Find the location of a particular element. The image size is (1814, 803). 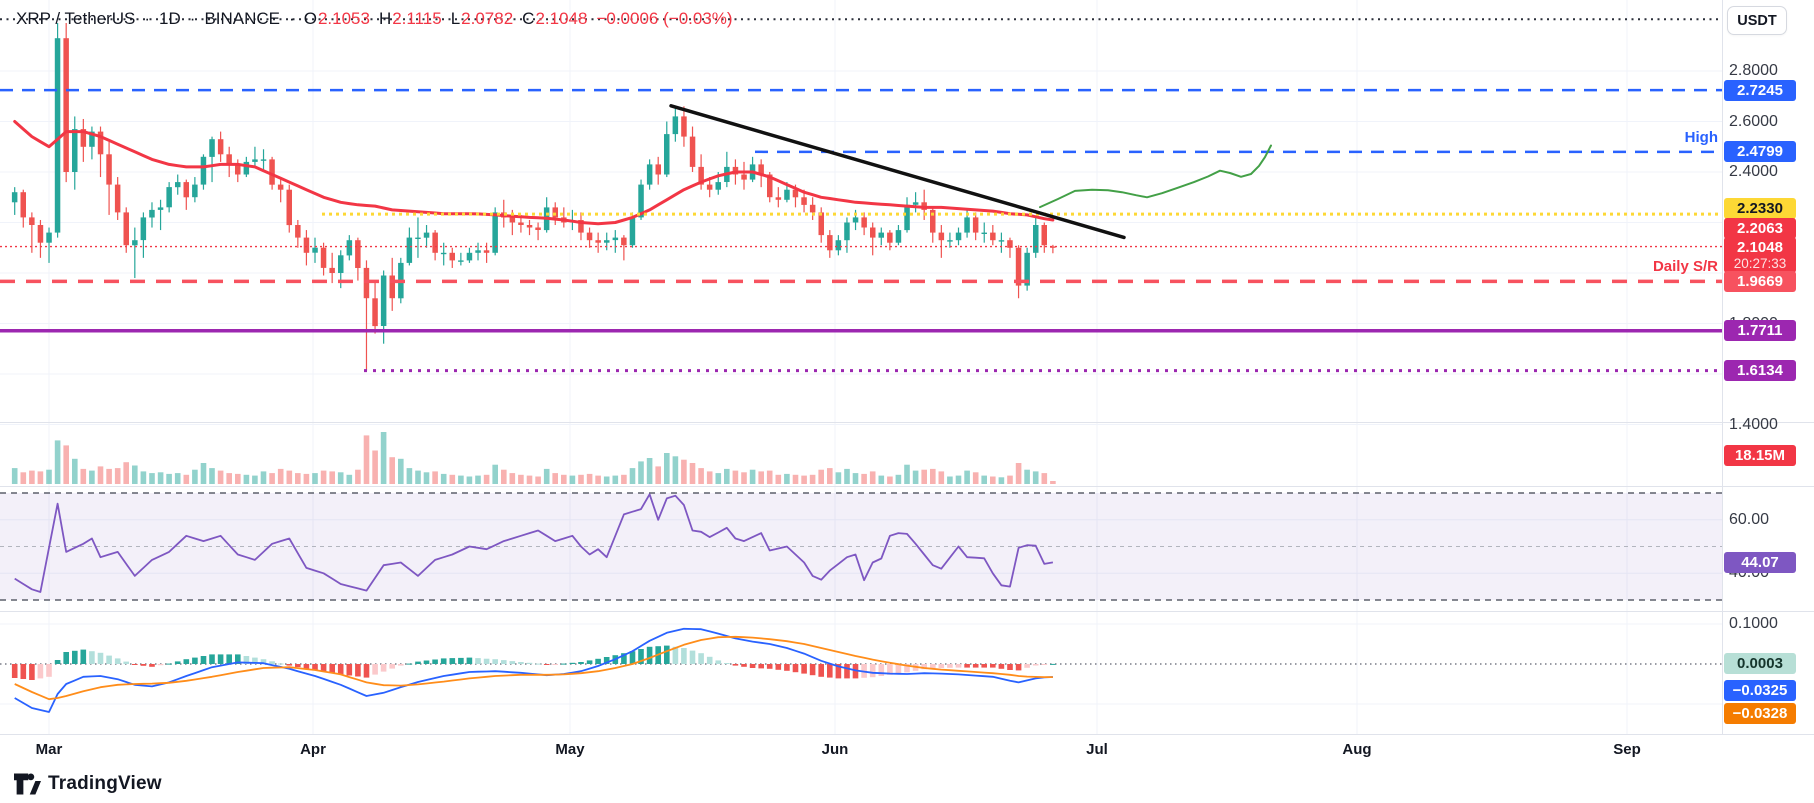

time-axis-label-mar: Mar is located at coordinates (49, 749).